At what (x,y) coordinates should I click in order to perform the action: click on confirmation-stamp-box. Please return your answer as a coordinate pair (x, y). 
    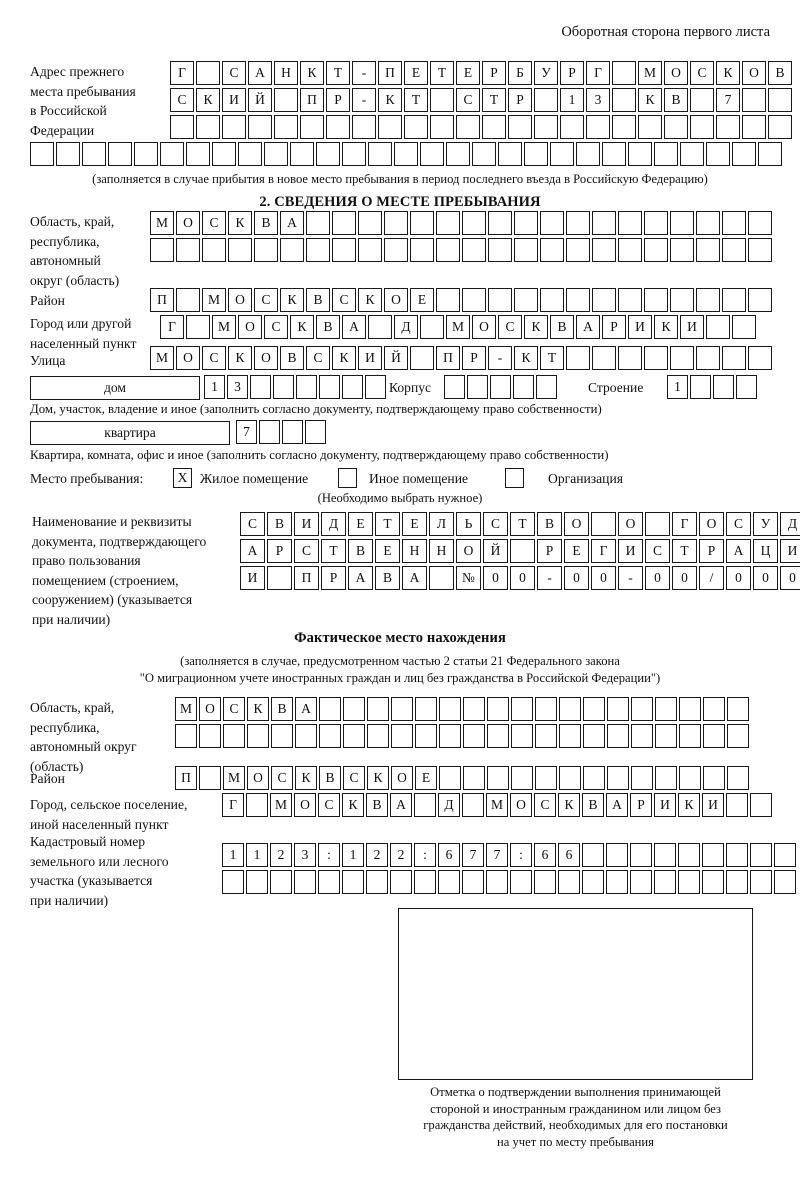
    Looking at the image, I should click on (575, 994).